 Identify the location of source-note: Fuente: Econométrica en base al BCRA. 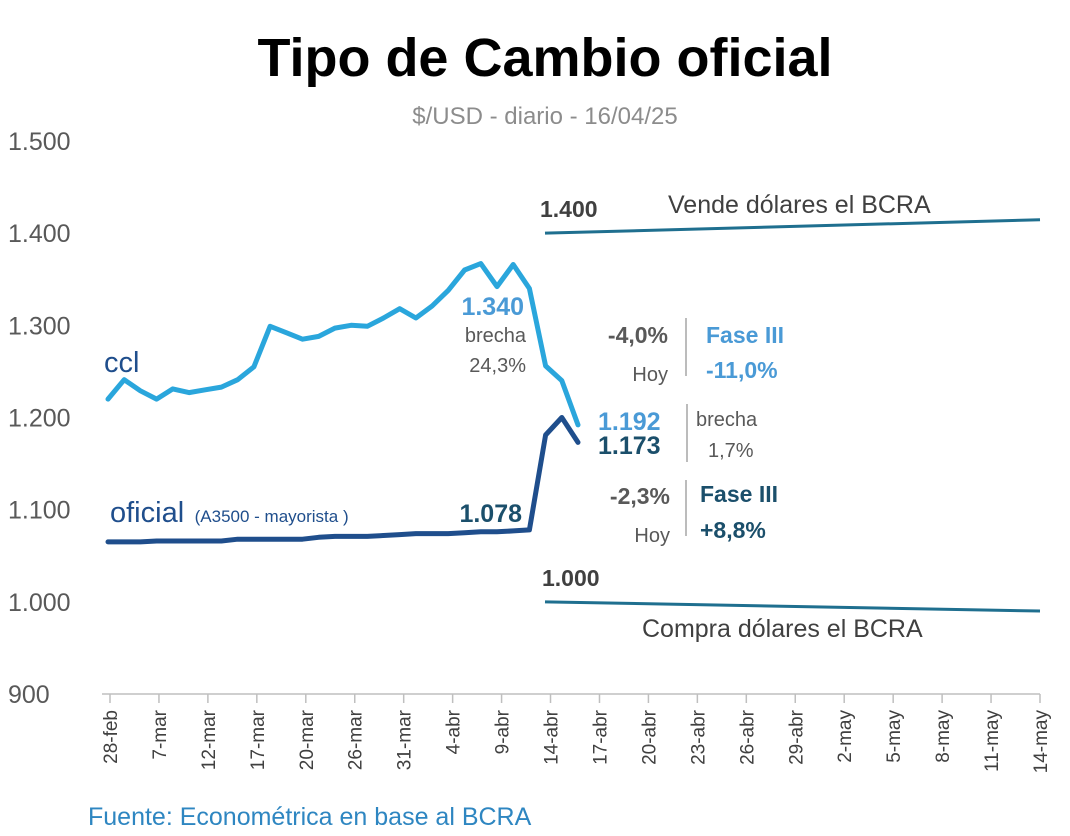
(310, 817).